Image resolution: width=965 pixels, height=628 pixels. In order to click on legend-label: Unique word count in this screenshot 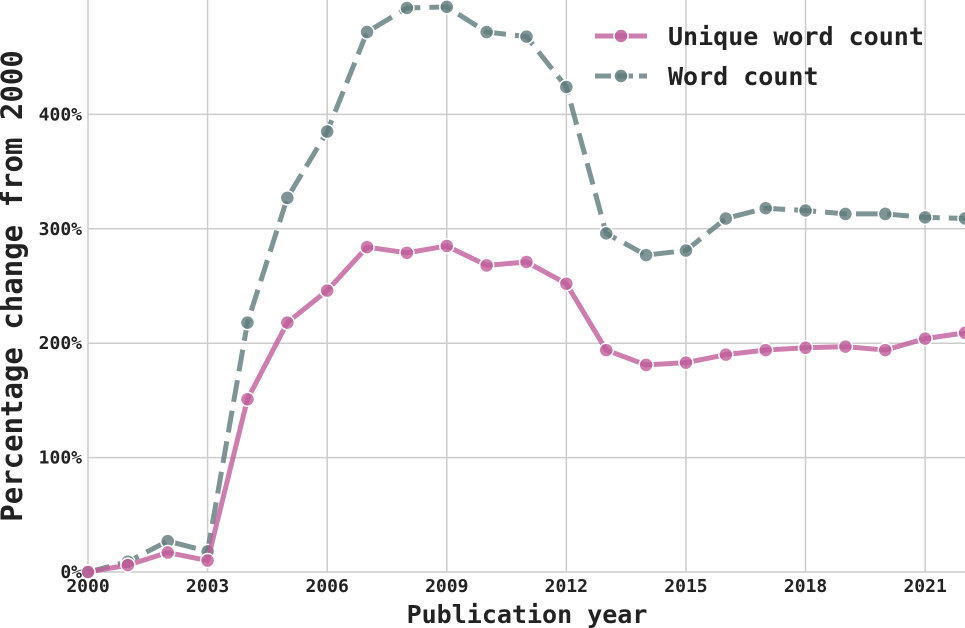, I will do `click(796, 36)`.